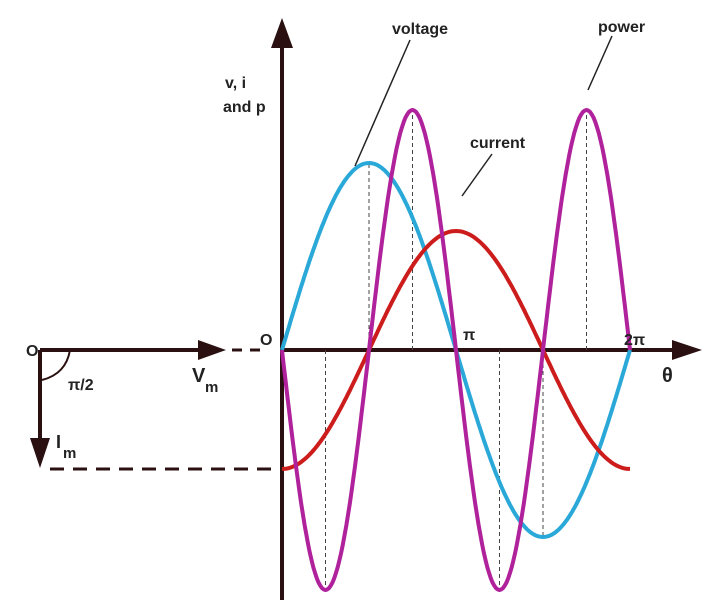  What do you see at coordinates (40, 453) in the screenshot?
I see `im-arrow` at bounding box center [40, 453].